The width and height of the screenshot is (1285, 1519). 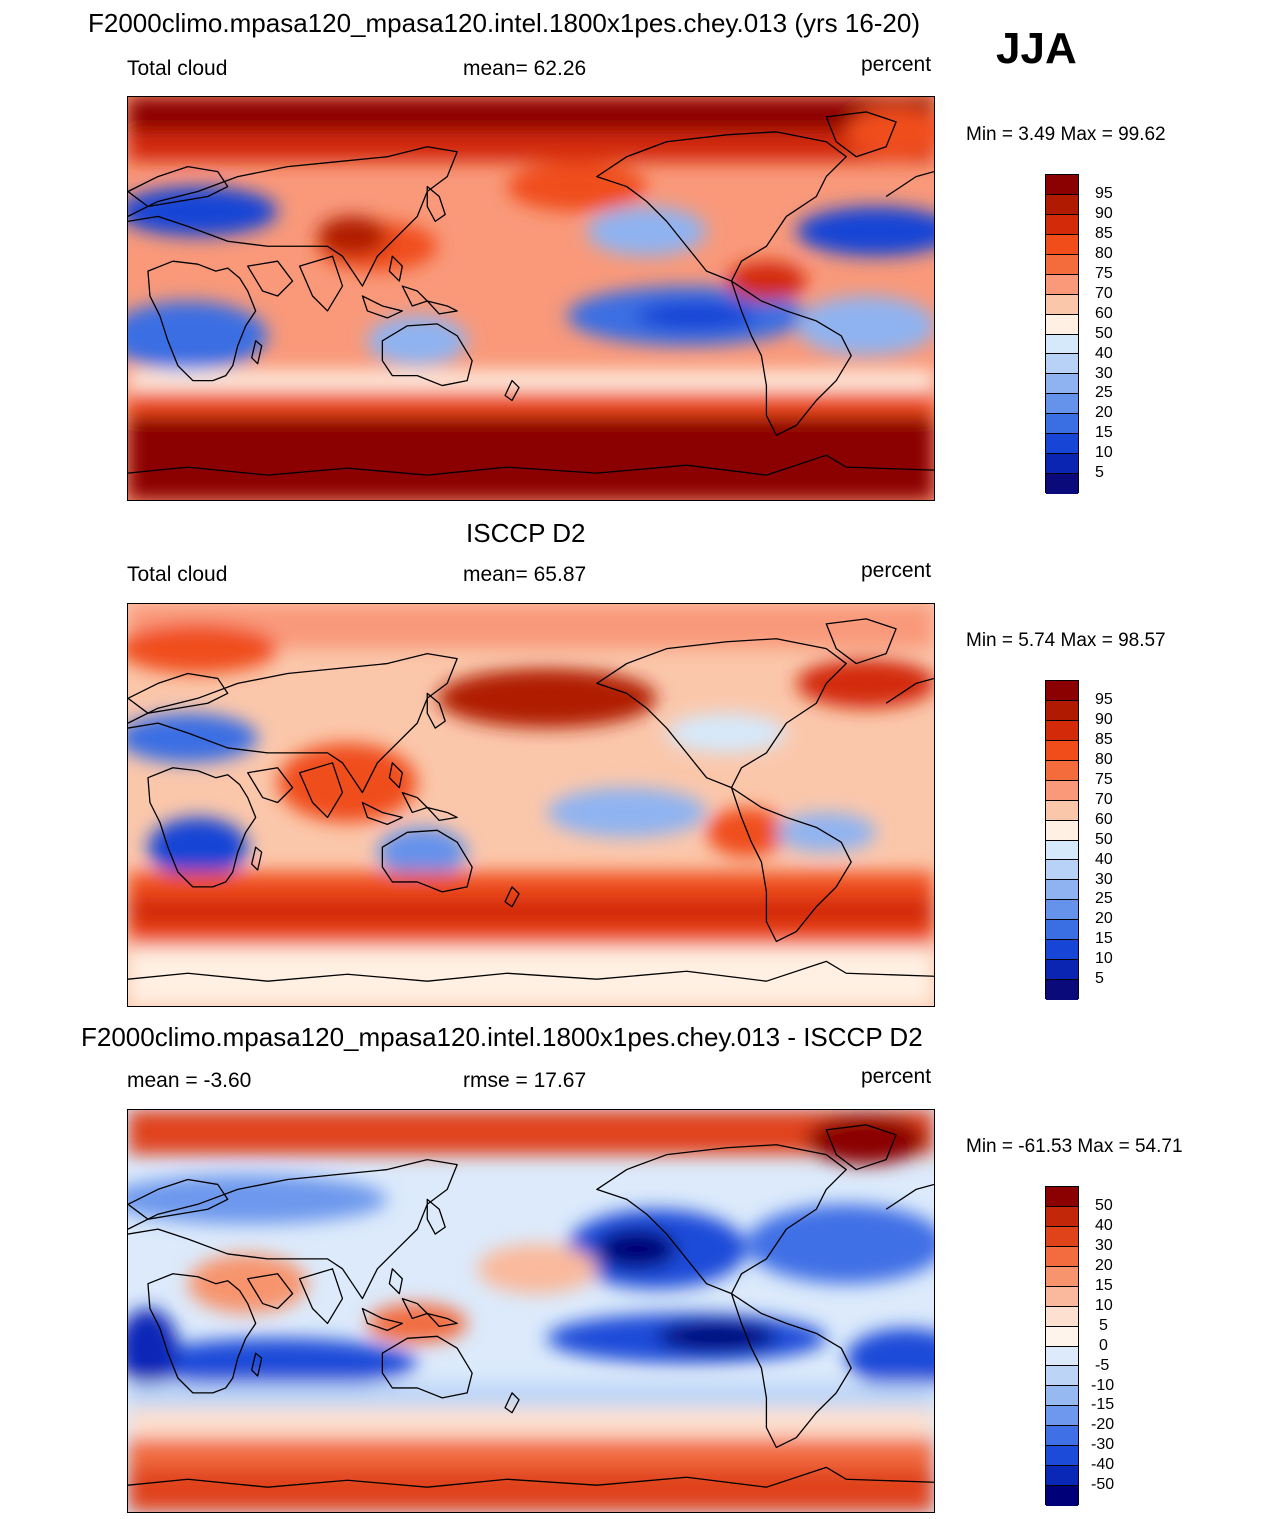 What do you see at coordinates (896, 64) in the screenshot?
I see `units-label-model: percent` at bounding box center [896, 64].